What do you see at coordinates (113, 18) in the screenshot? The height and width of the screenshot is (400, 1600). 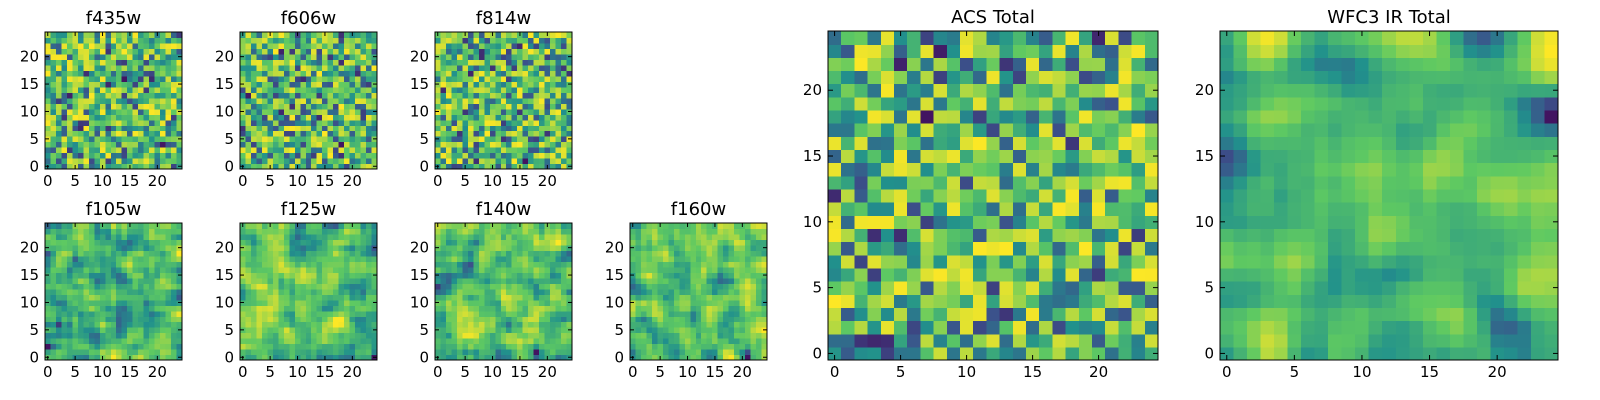 I see `chart-title-f435w: f435w` at bounding box center [113, 18].